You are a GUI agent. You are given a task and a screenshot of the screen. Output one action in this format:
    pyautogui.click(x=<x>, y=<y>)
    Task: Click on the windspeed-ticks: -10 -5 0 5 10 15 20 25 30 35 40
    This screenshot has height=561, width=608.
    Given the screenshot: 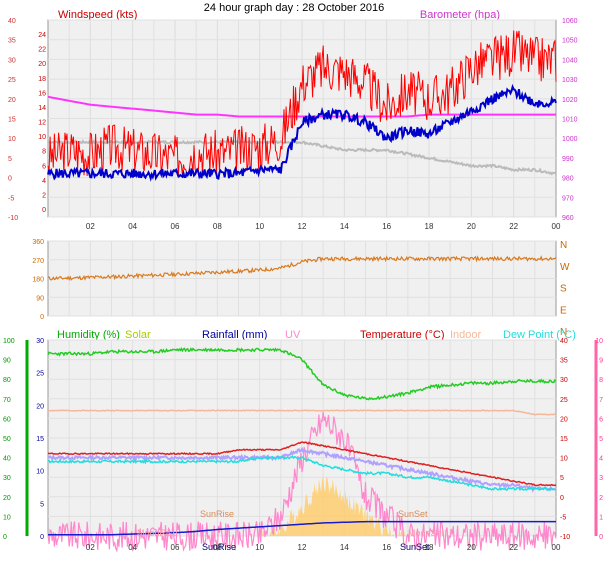 What is the action you would take?
    pyautogui.click(x=13, y=120)
    